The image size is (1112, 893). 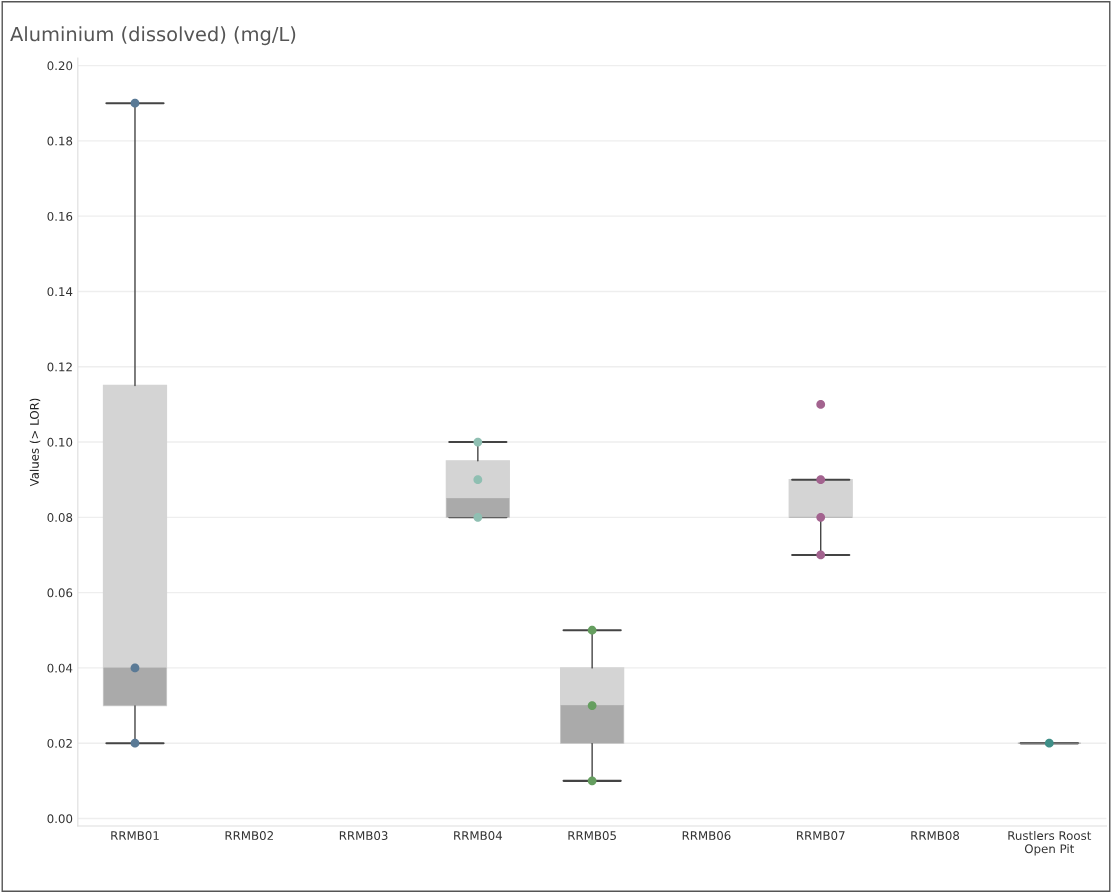 I want to click on y-tick-label: 0.12, so click(x=59, y=367).